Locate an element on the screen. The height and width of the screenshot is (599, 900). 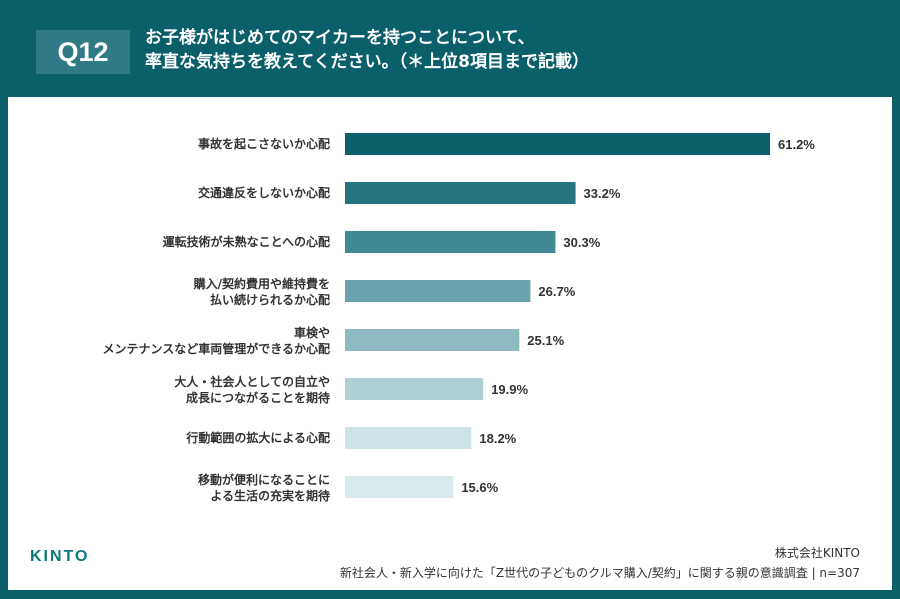
data-label: 61.2% is located at coordinates (796, 144).